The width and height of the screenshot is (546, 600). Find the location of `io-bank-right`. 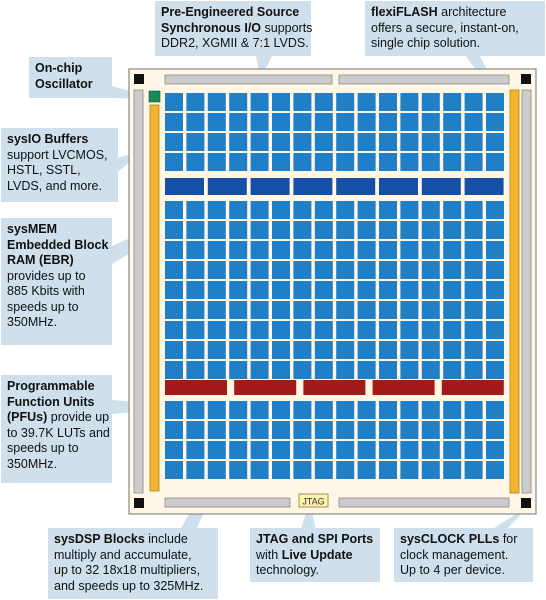

io-bank-right is located at coordinates (526, 291).